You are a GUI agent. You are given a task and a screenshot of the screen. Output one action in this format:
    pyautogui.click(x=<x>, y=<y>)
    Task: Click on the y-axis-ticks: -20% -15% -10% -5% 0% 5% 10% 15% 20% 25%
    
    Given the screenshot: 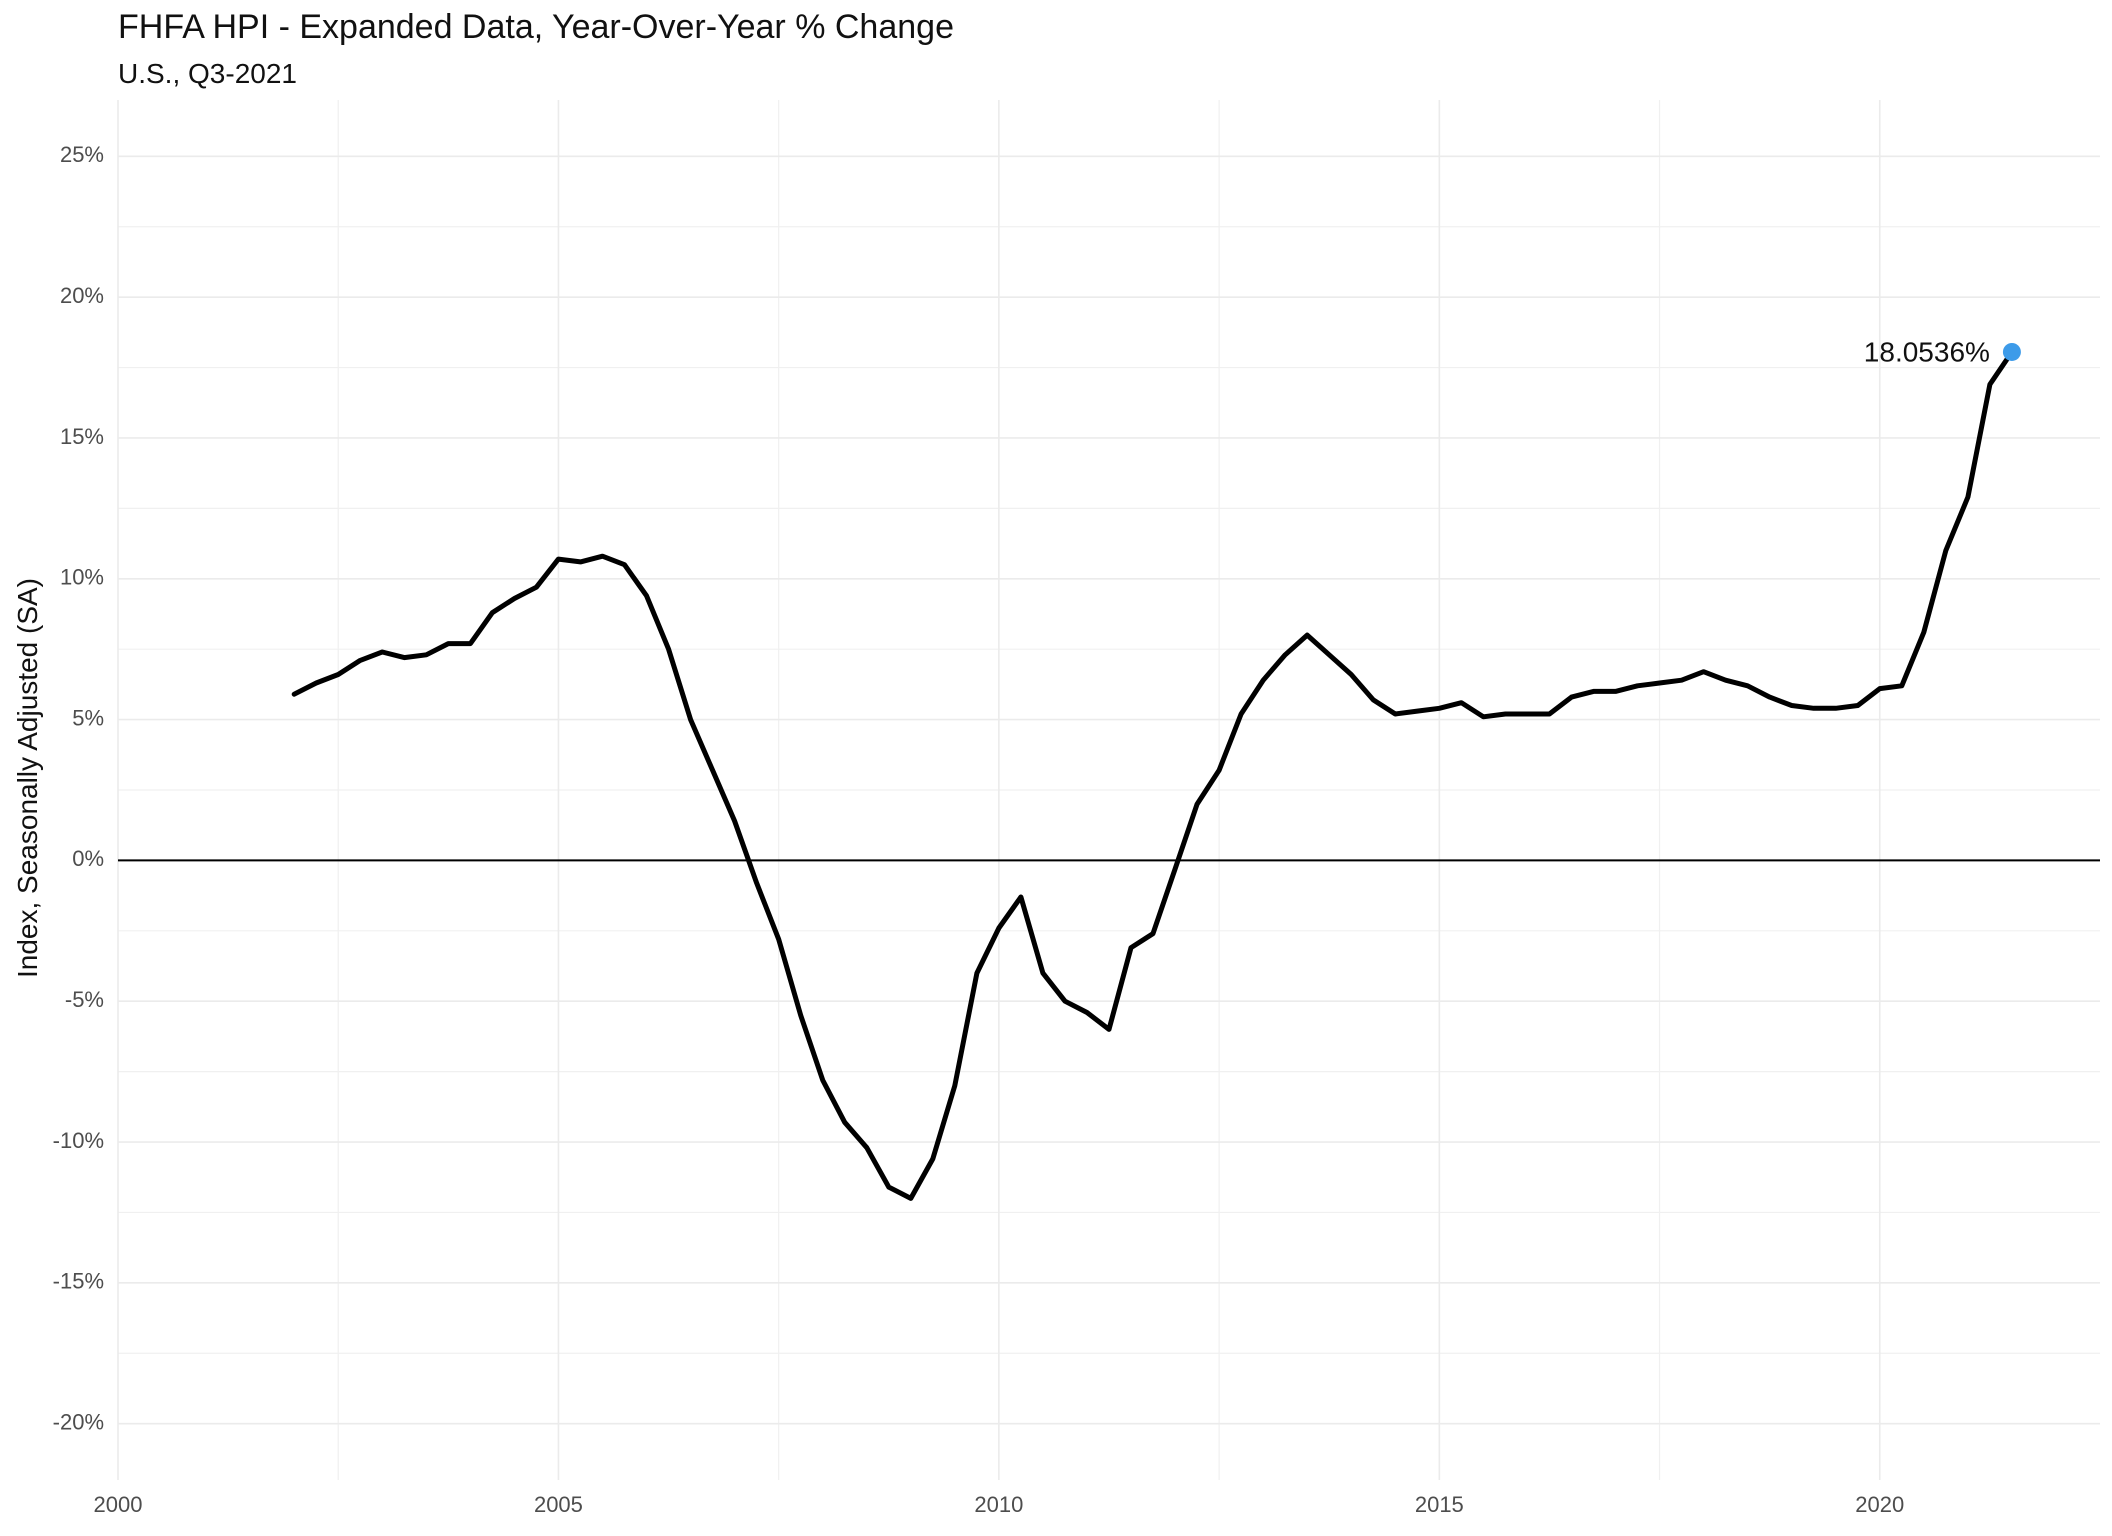 What is the action you would take?
    pyautogui.click(x=78, y=788)
    